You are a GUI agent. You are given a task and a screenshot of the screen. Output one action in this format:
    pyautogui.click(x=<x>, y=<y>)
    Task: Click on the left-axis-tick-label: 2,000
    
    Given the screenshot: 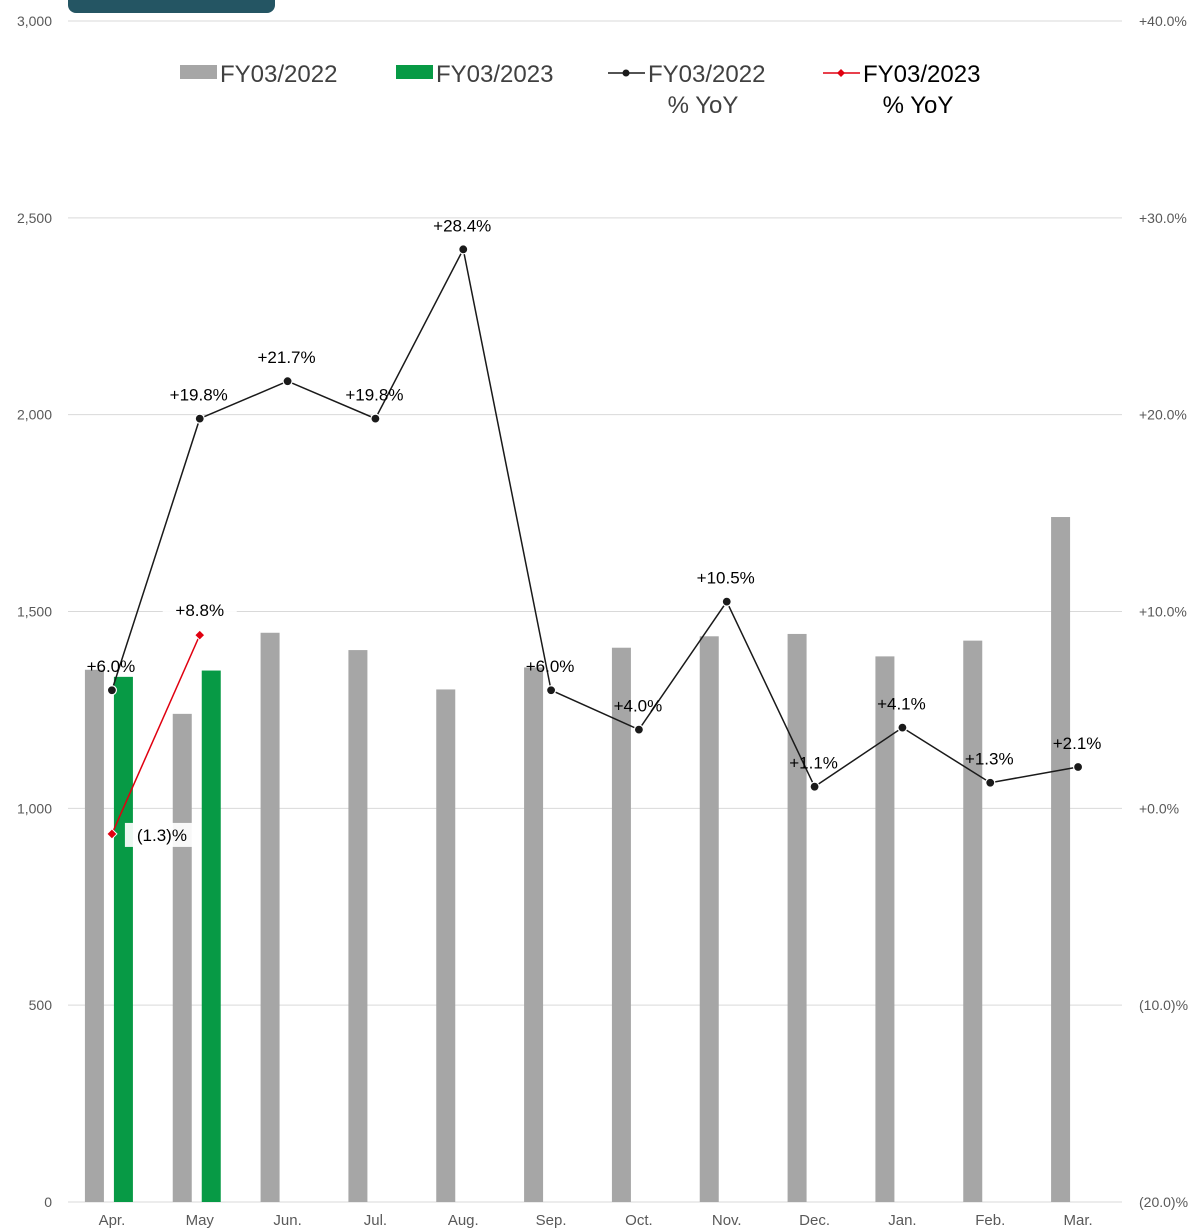 What is the action you would take?
    pyautogui.click(x=34, y=415)
    